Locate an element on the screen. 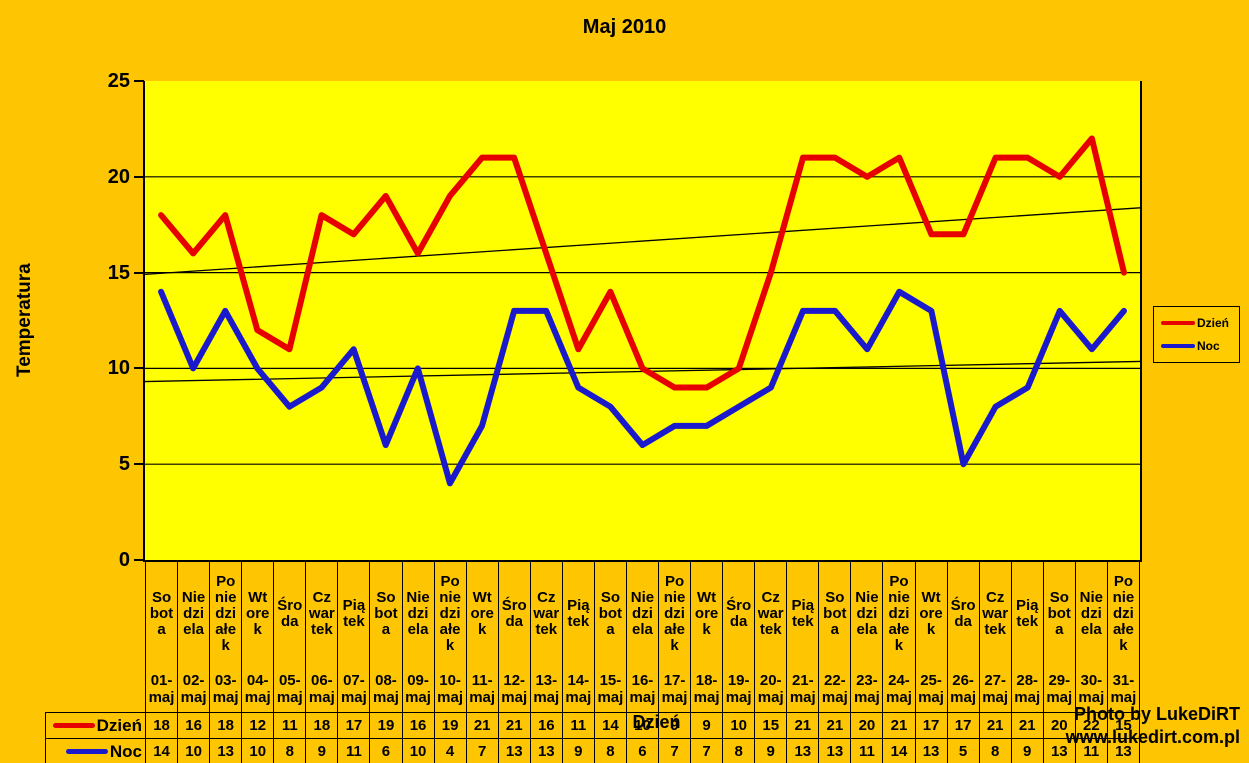 The height and width of the screenshot is (763, 1249). table-cell-noc-18-maj: 7 is located at coordinates (707, 751).